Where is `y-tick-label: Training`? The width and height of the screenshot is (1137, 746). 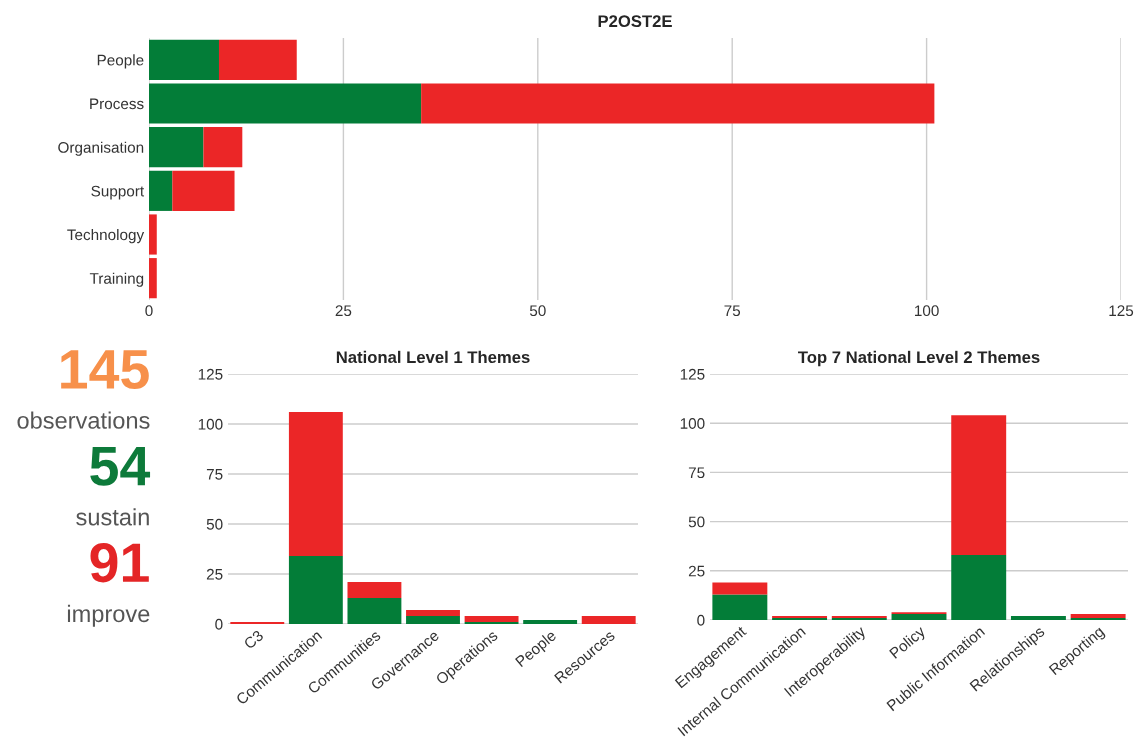
y-tick-label: Training is located at coordinates (116, 279).